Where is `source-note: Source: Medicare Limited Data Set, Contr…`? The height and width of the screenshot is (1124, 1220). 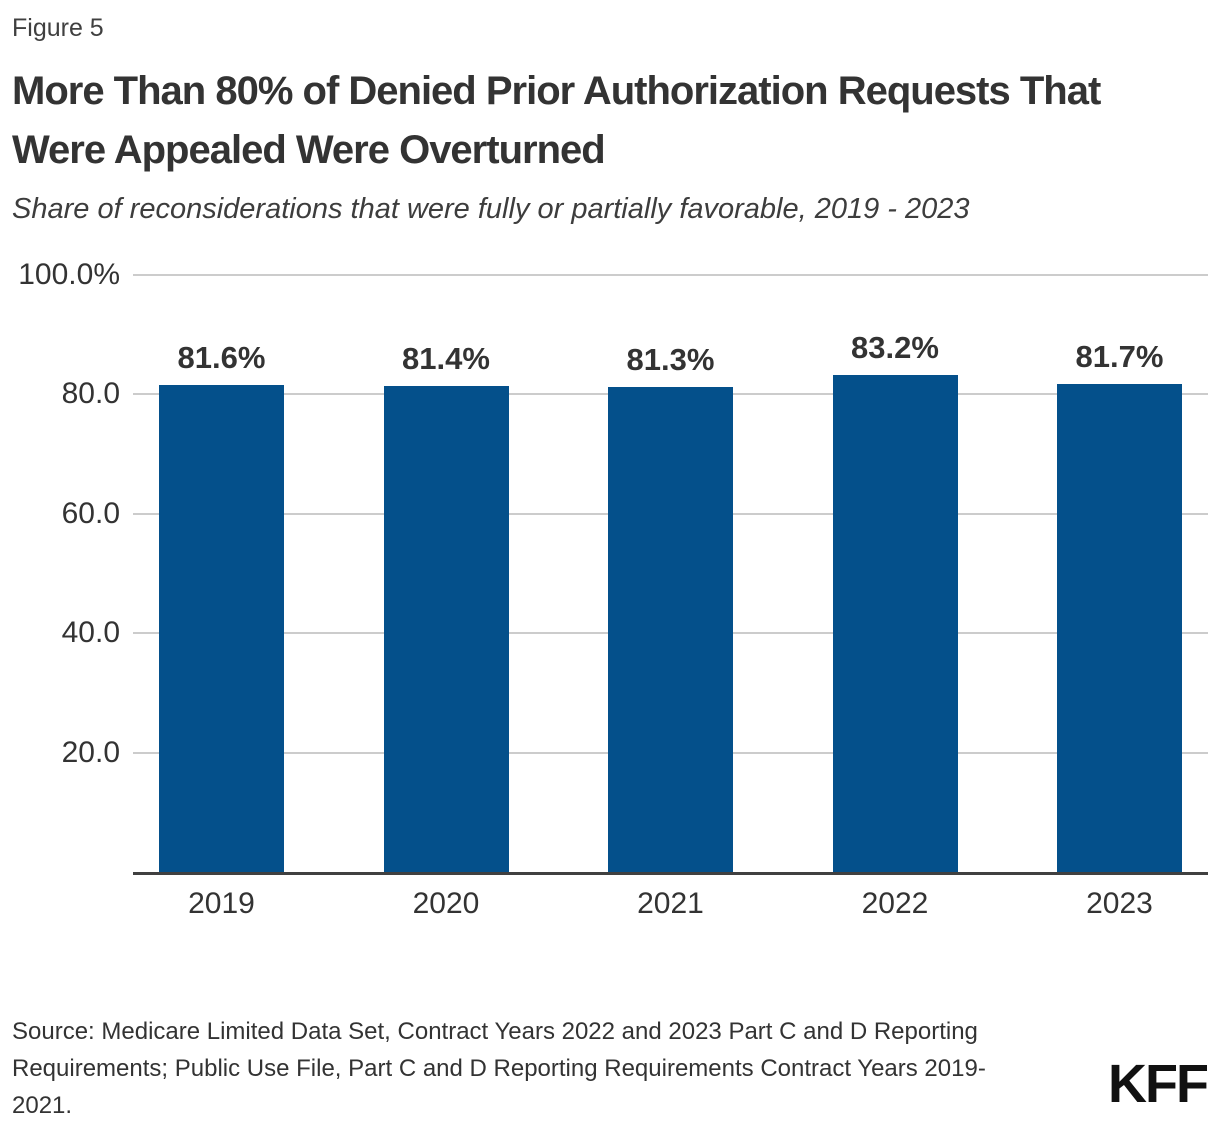 source-note: Source: Medicare Limited Data Set, Contr… is located at coordinates (499, 1068).